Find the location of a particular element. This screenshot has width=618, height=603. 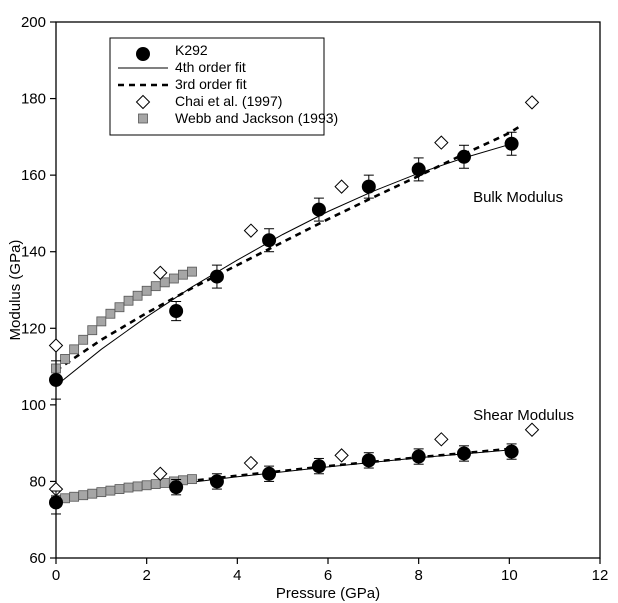

y-tick-label: 140 is located at coordinates (33, 252).